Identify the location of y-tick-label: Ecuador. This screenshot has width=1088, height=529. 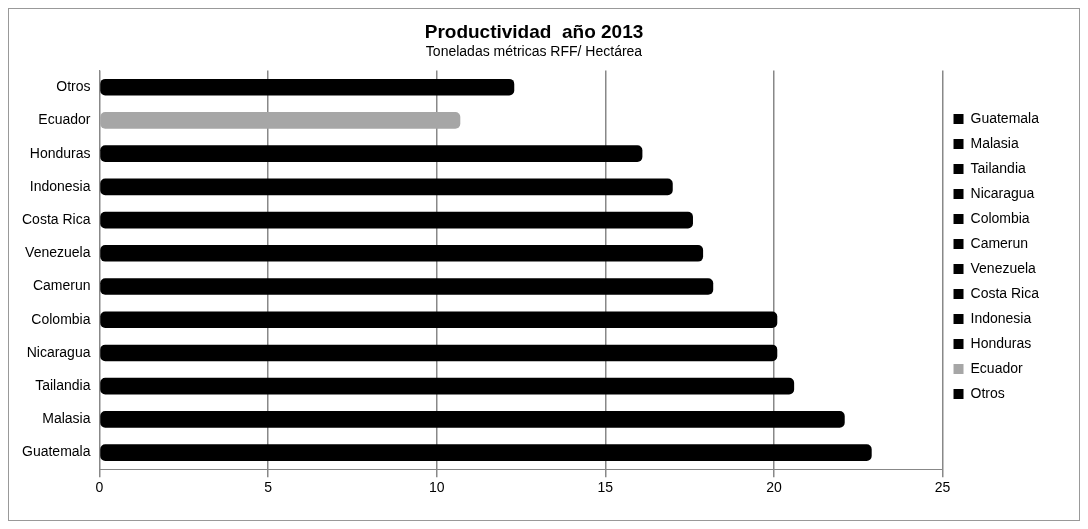
(64, 119).